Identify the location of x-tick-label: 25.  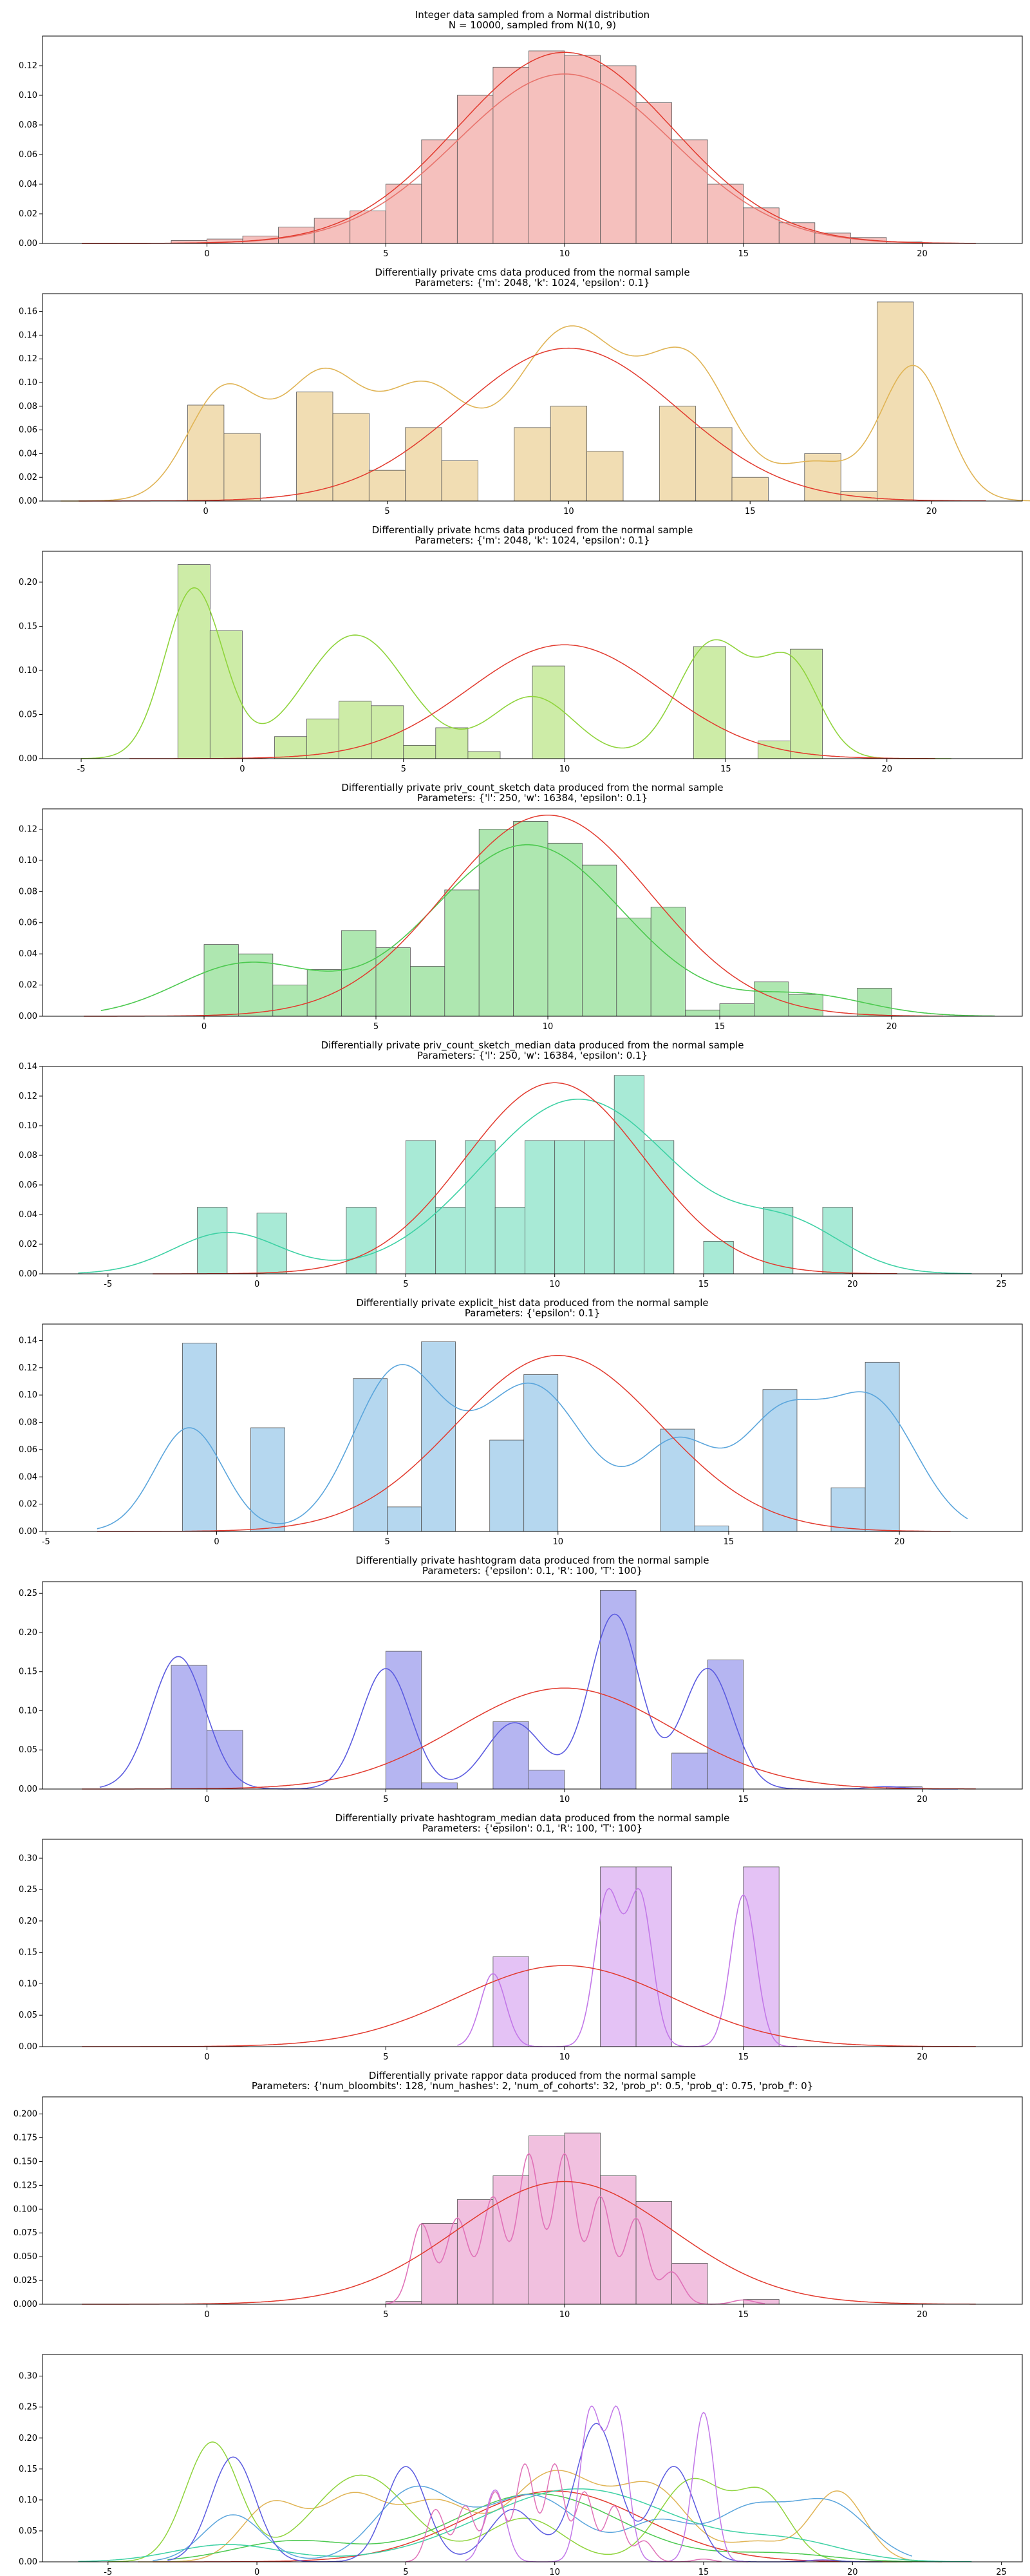
(1002, 2572).